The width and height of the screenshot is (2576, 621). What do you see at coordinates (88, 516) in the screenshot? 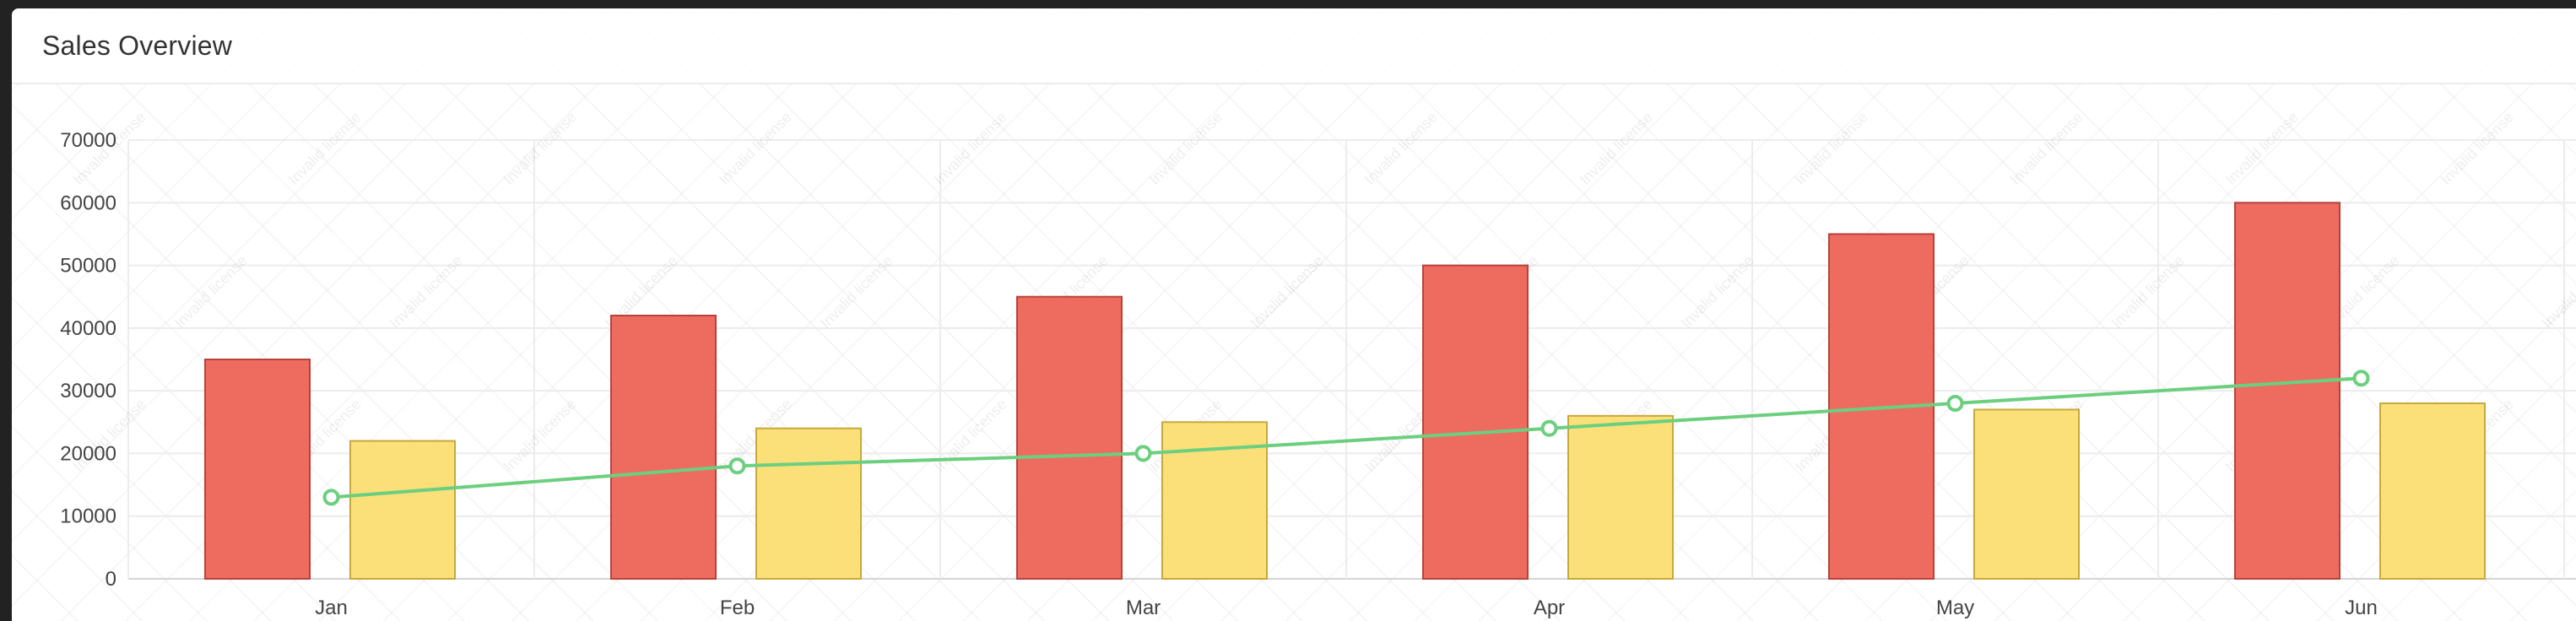
I see `y-tick-label: 10000` at bounding box center [88, 516].